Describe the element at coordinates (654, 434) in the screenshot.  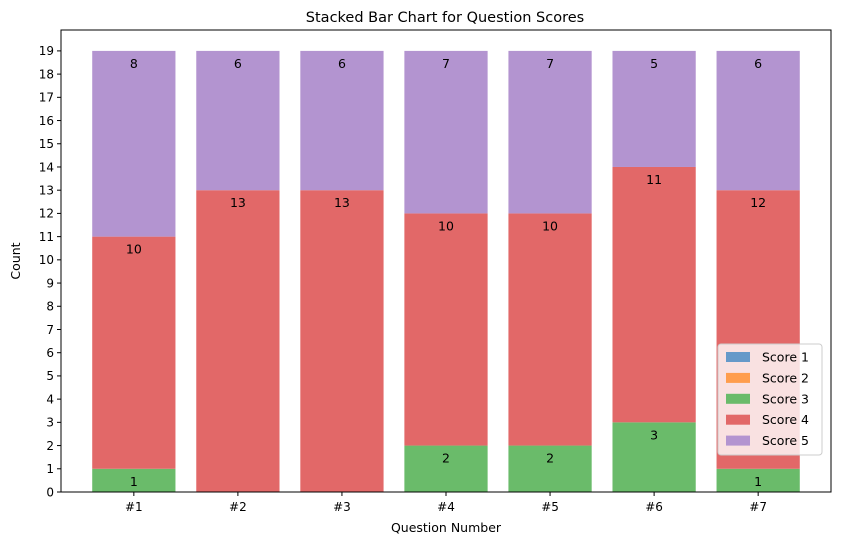
I see `bar-value-label: 3` at that location.